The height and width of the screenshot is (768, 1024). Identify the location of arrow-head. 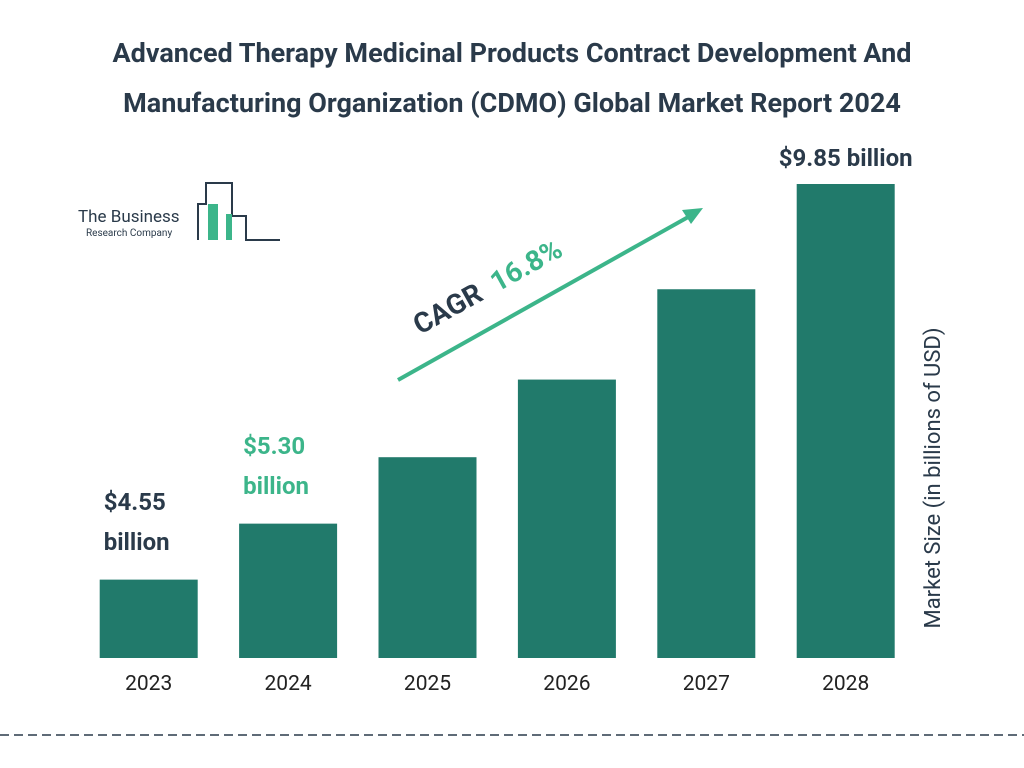
(692, 216).